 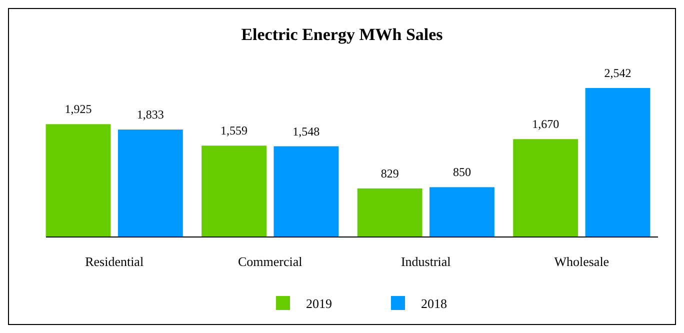 What do you see at coordinates (618, 73) in the screenshot?
I see `data-label: 2,542` at bounding box center [618, 73].